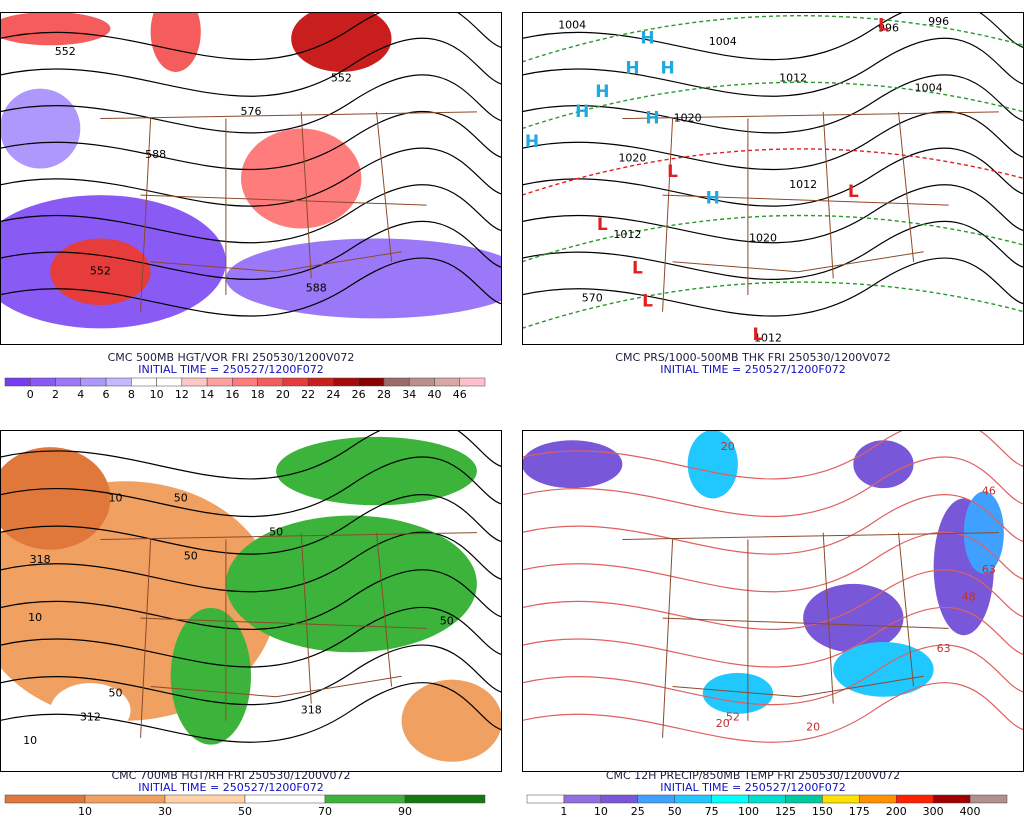  What do you see at coordinates (859, 811) in the screenshot?
I see `colorbar-label: 175` at bounding box center [859, 811].